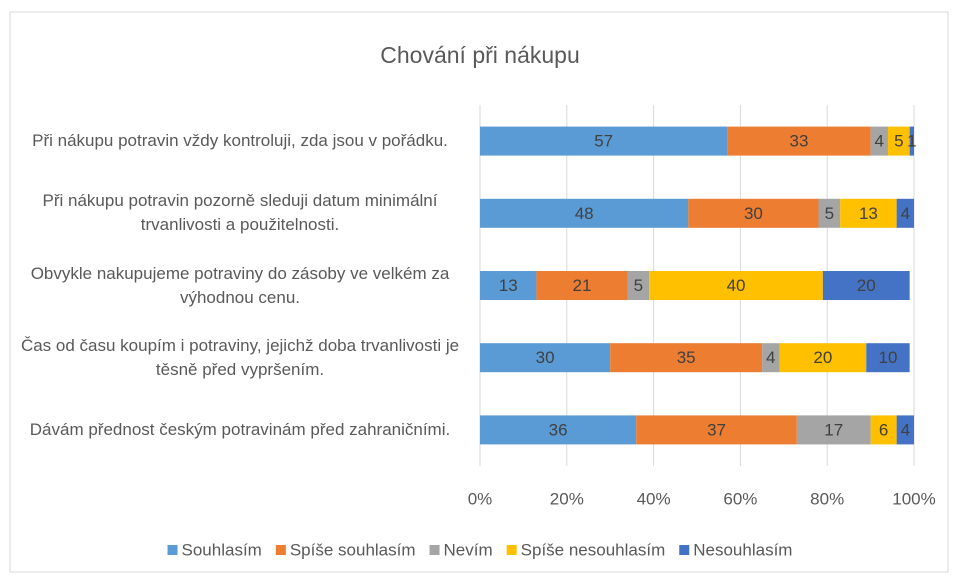  What do you see at coordinates (913, 498) in the screenshot?
I see `x-tick-label: 100%` at bounding box center [913, 498].